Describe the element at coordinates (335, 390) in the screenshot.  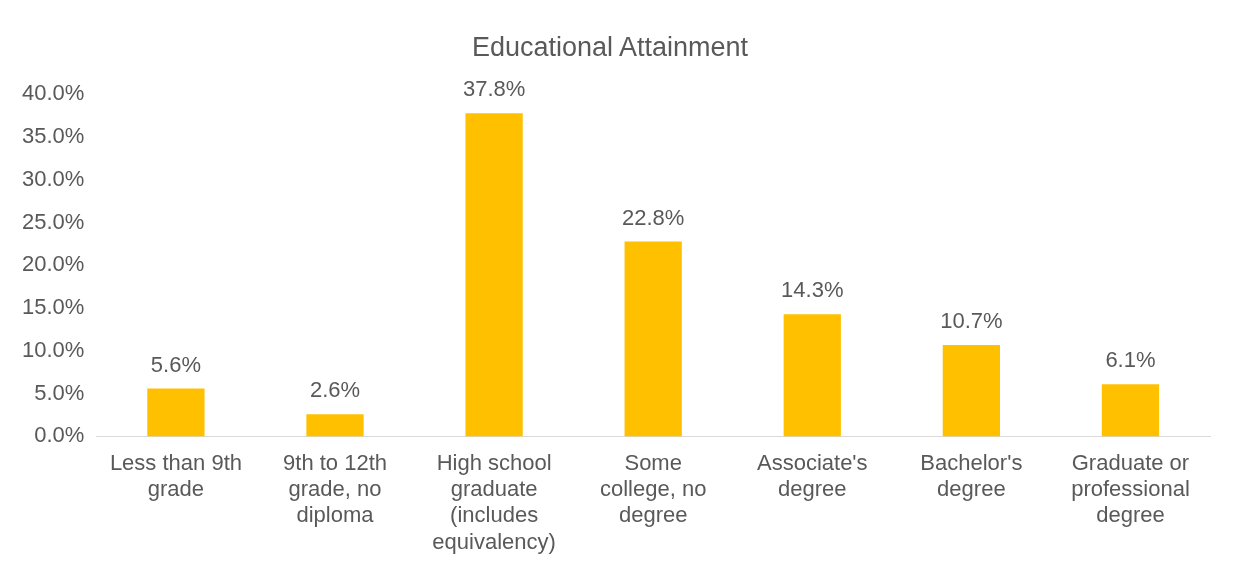
I see `data-label: 2.6%` at that location.